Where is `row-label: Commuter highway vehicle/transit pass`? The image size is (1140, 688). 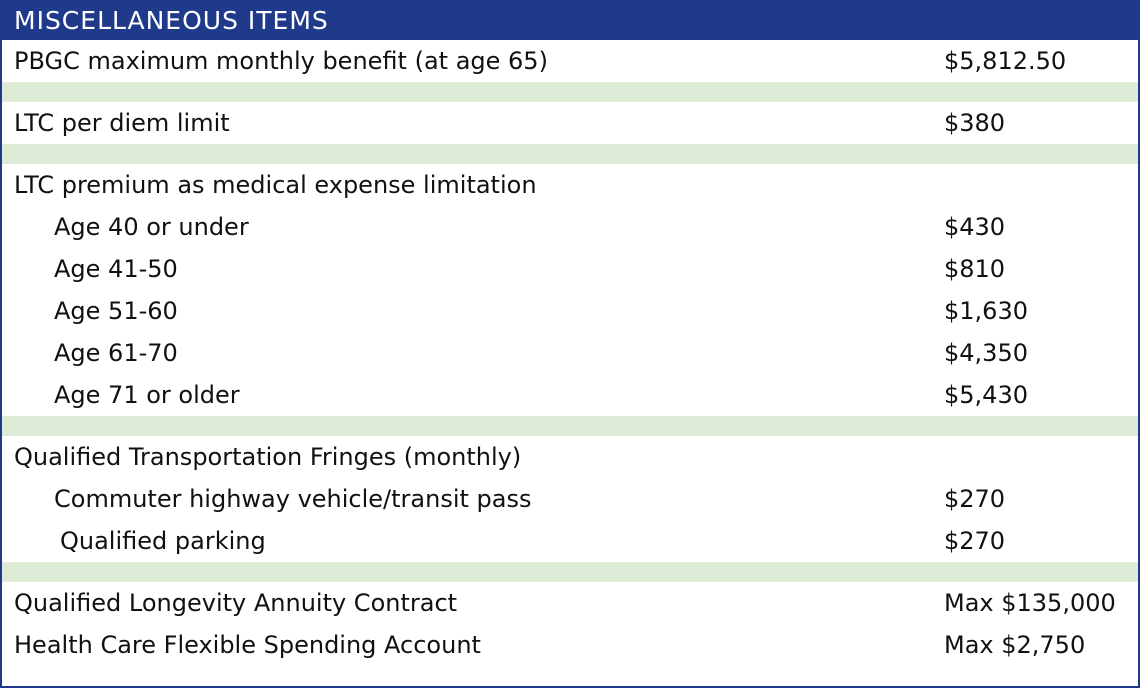
row-label: Commuter highway vehicle/transit pass is located at coordinates (293, 499).